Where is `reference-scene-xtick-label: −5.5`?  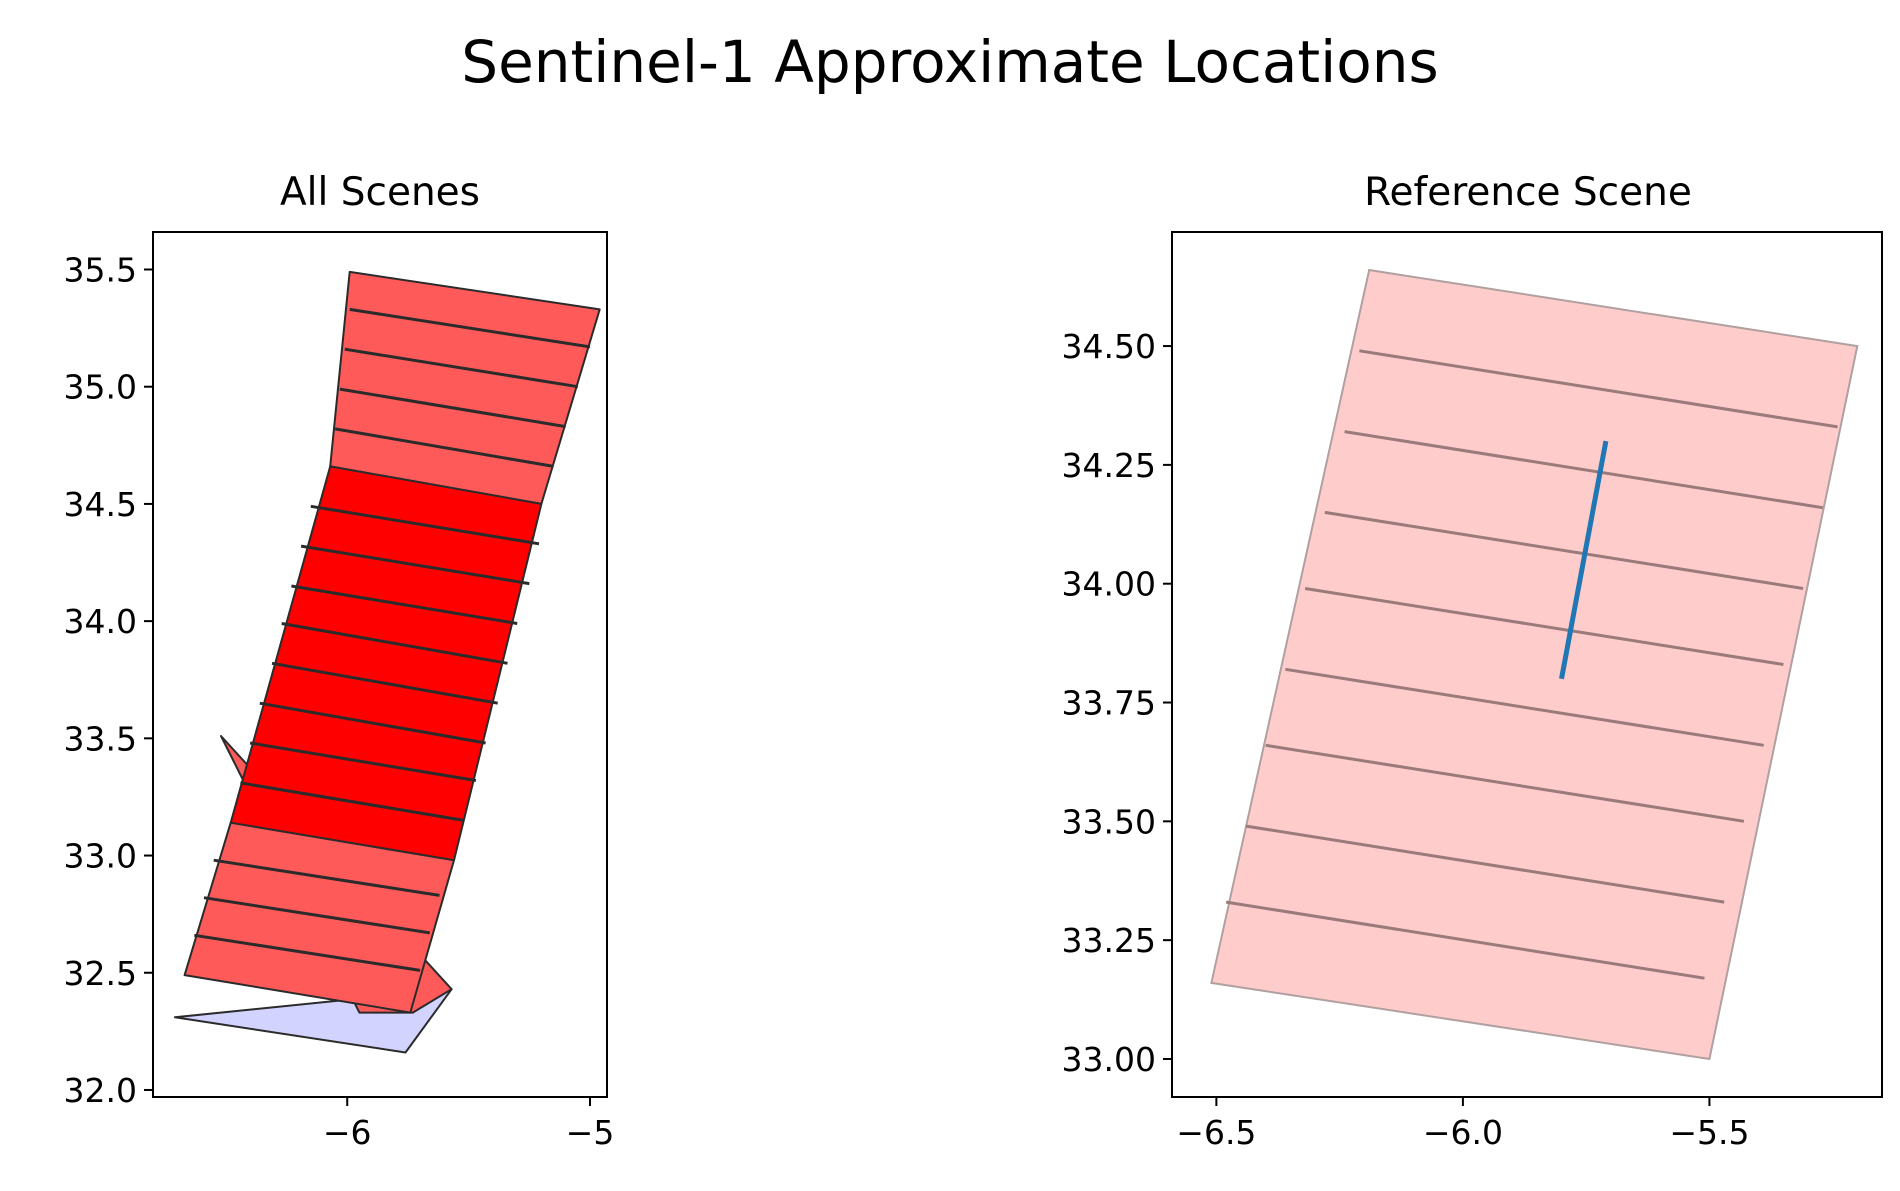
reference-scene-xtick-label: −5.5 is located at coordinates (1709, 1132).